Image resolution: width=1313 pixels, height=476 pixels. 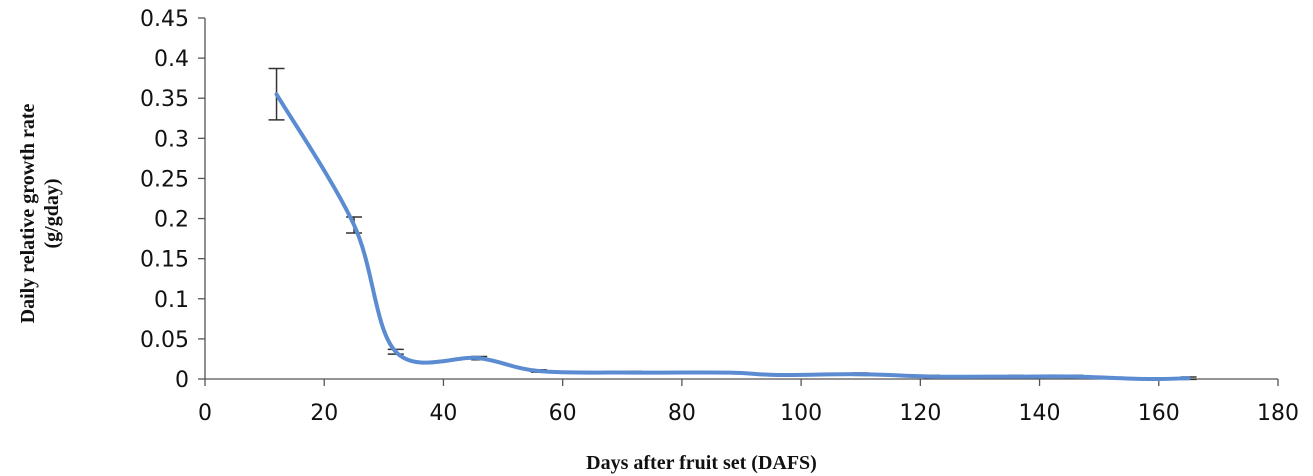 I want to click on x-tick-label: 140, so click(x=1040, y=413).